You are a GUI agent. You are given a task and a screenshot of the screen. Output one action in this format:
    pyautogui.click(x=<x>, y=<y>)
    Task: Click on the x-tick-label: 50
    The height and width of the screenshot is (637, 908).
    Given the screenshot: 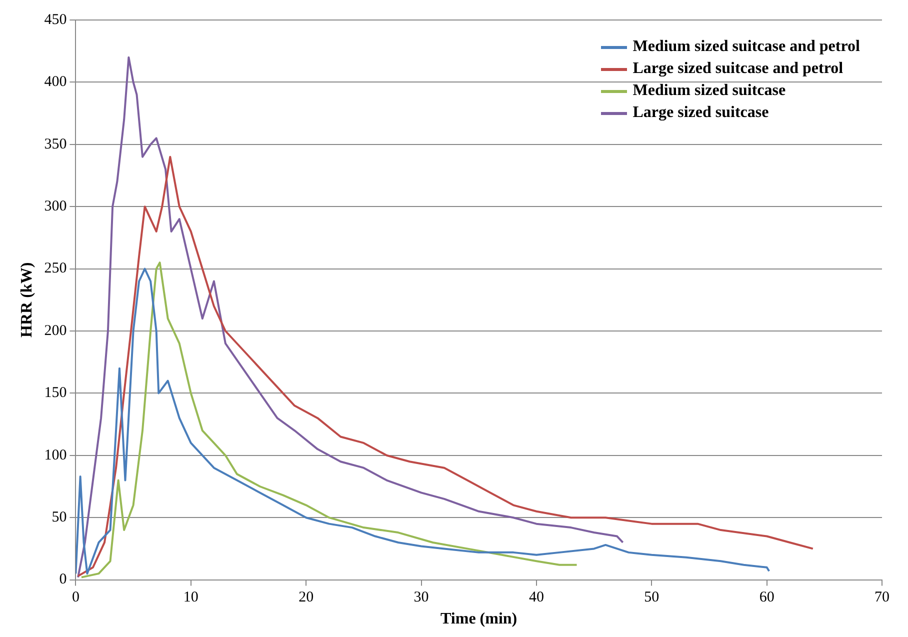 What is the action you would take?
    pyautogui.click(x=652, y=598)
    